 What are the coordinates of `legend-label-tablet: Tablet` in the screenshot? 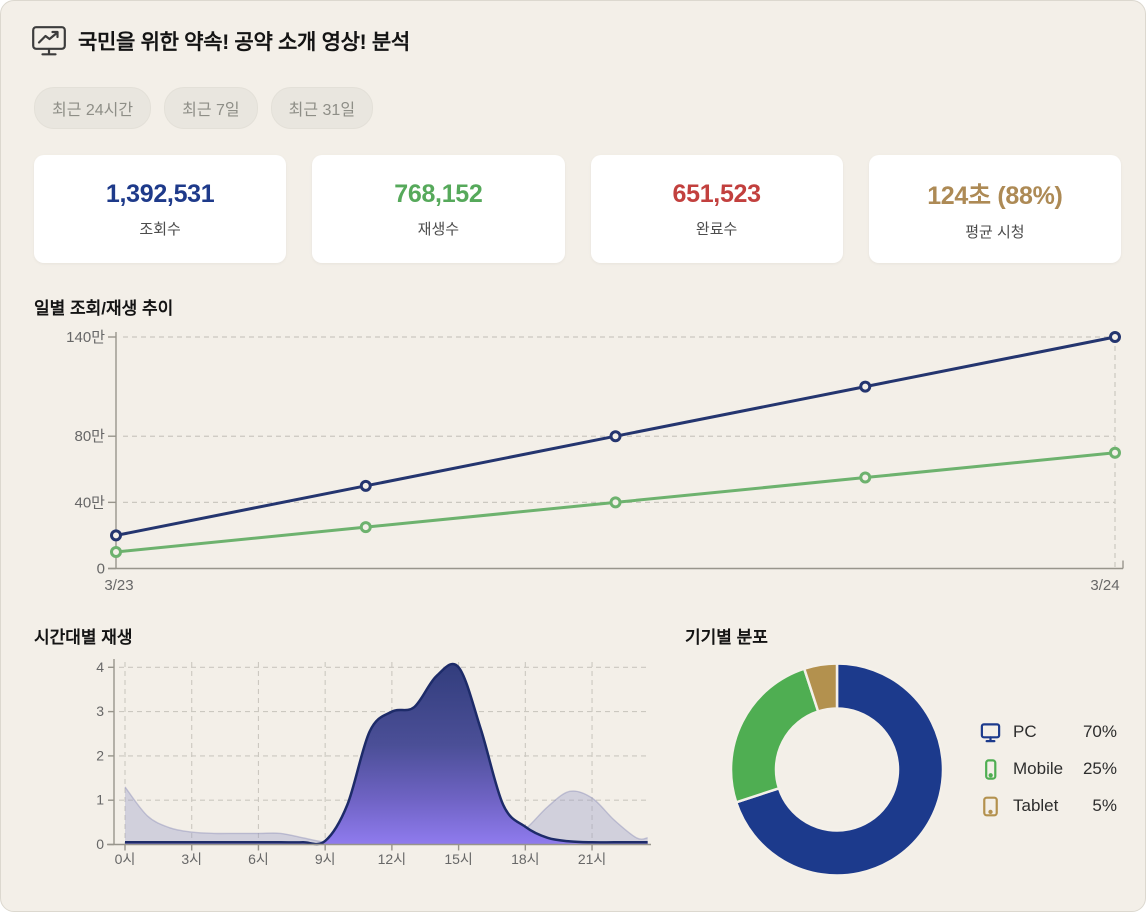 It's located at (1036, 805).